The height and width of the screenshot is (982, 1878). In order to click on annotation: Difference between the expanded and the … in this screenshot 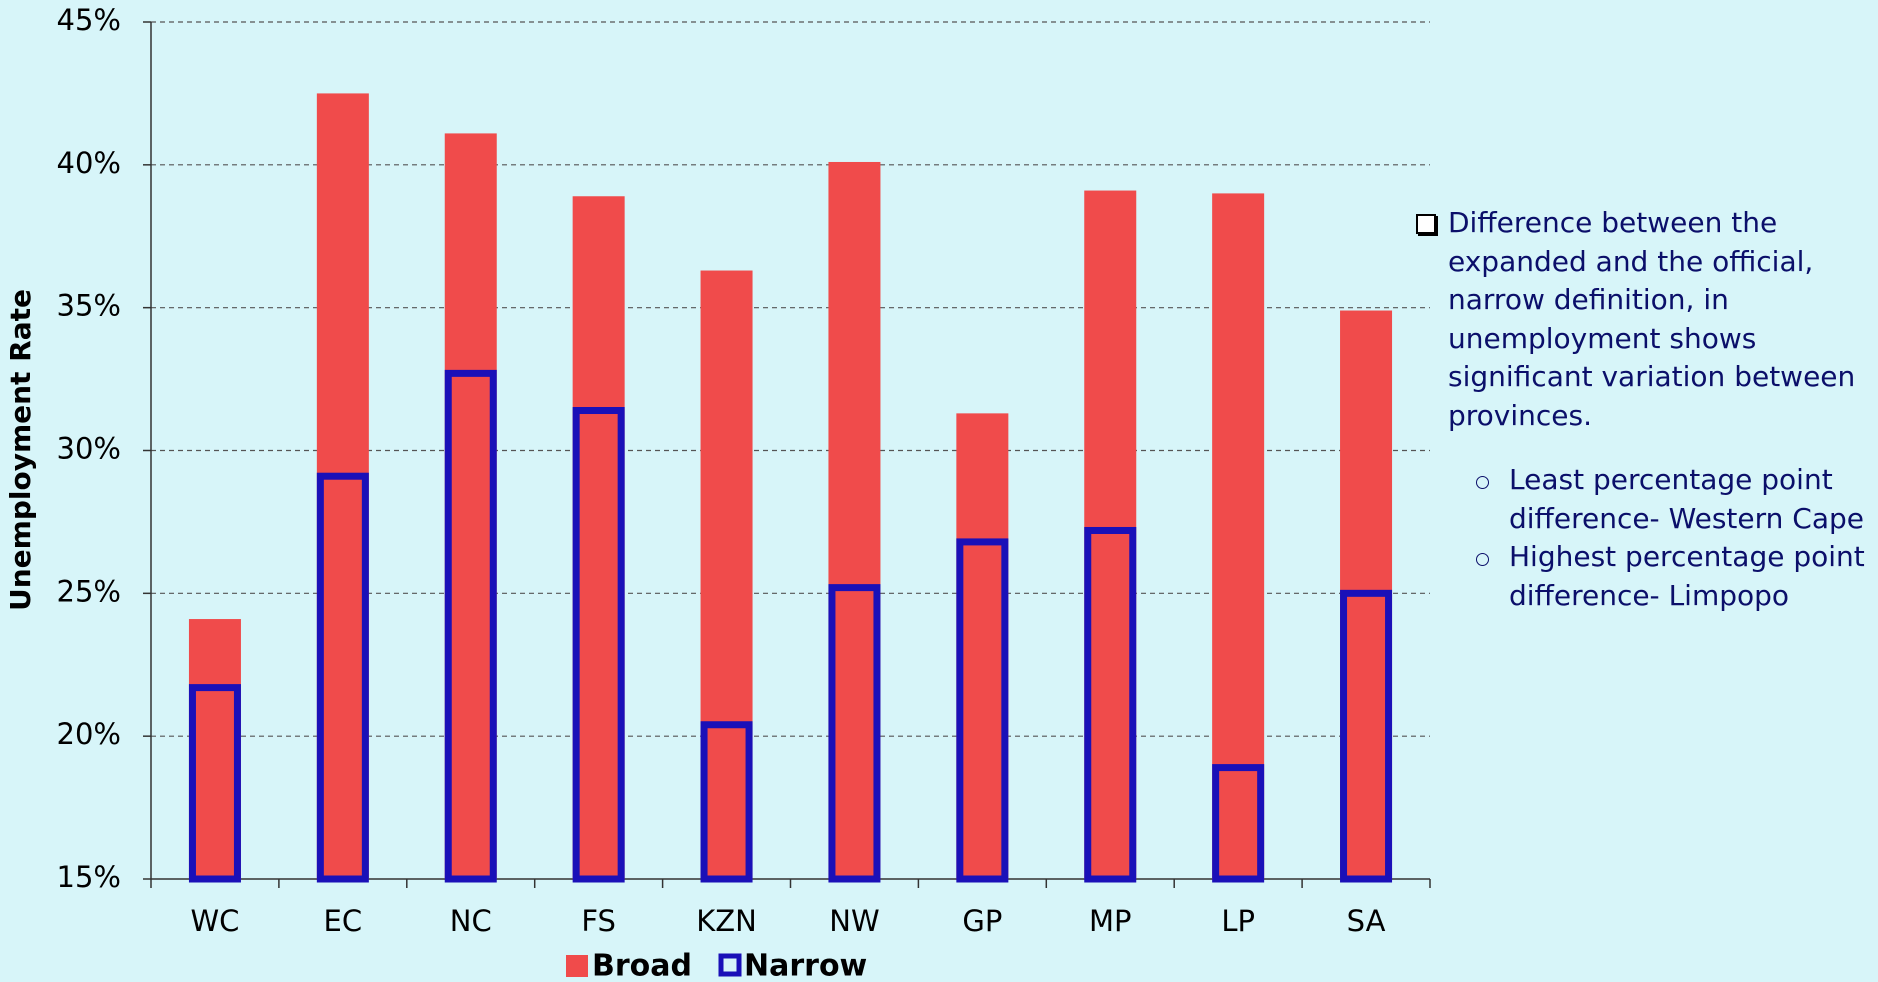, I will do `click(1643, 409)`.